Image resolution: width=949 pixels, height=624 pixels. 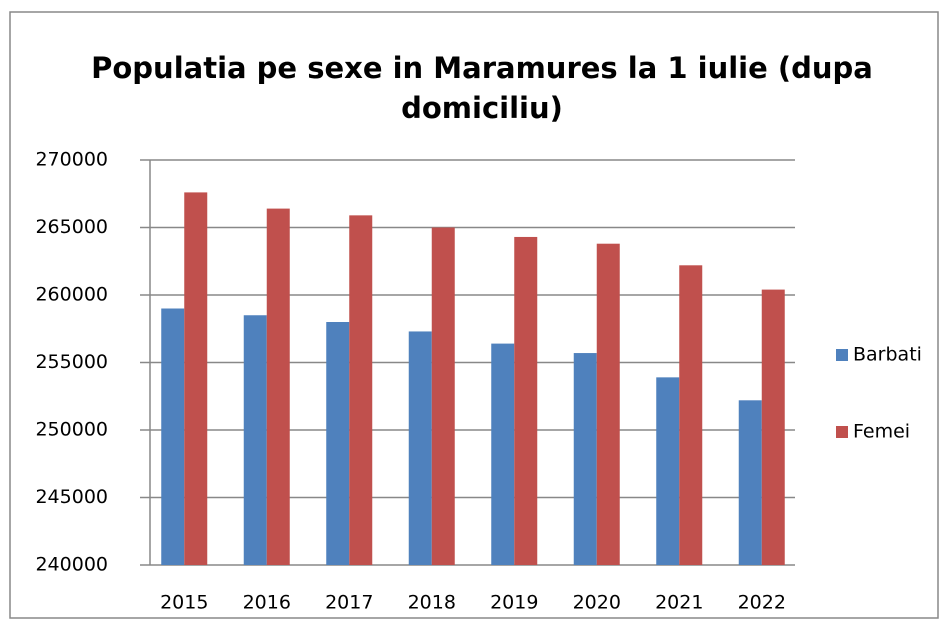 What do you see at coordinates (71, 362) in the screenshot?
I see `y-tick-label: 255000` at bounding box center [71, 362].